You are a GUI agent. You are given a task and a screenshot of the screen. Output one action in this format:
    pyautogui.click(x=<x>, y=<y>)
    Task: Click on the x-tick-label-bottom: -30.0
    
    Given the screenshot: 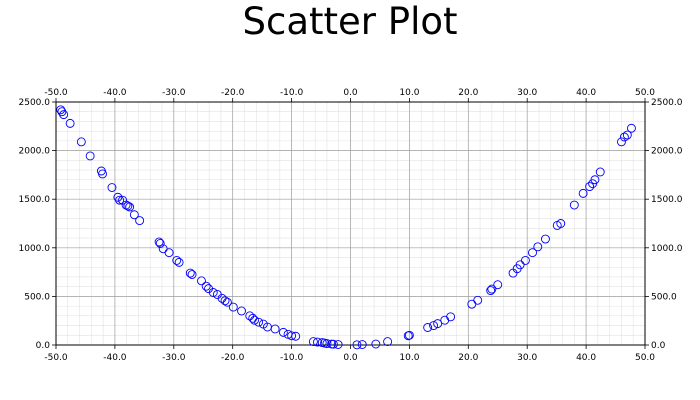 What is the action you would take?
    pyautogui.click(x=174, y=358)
    